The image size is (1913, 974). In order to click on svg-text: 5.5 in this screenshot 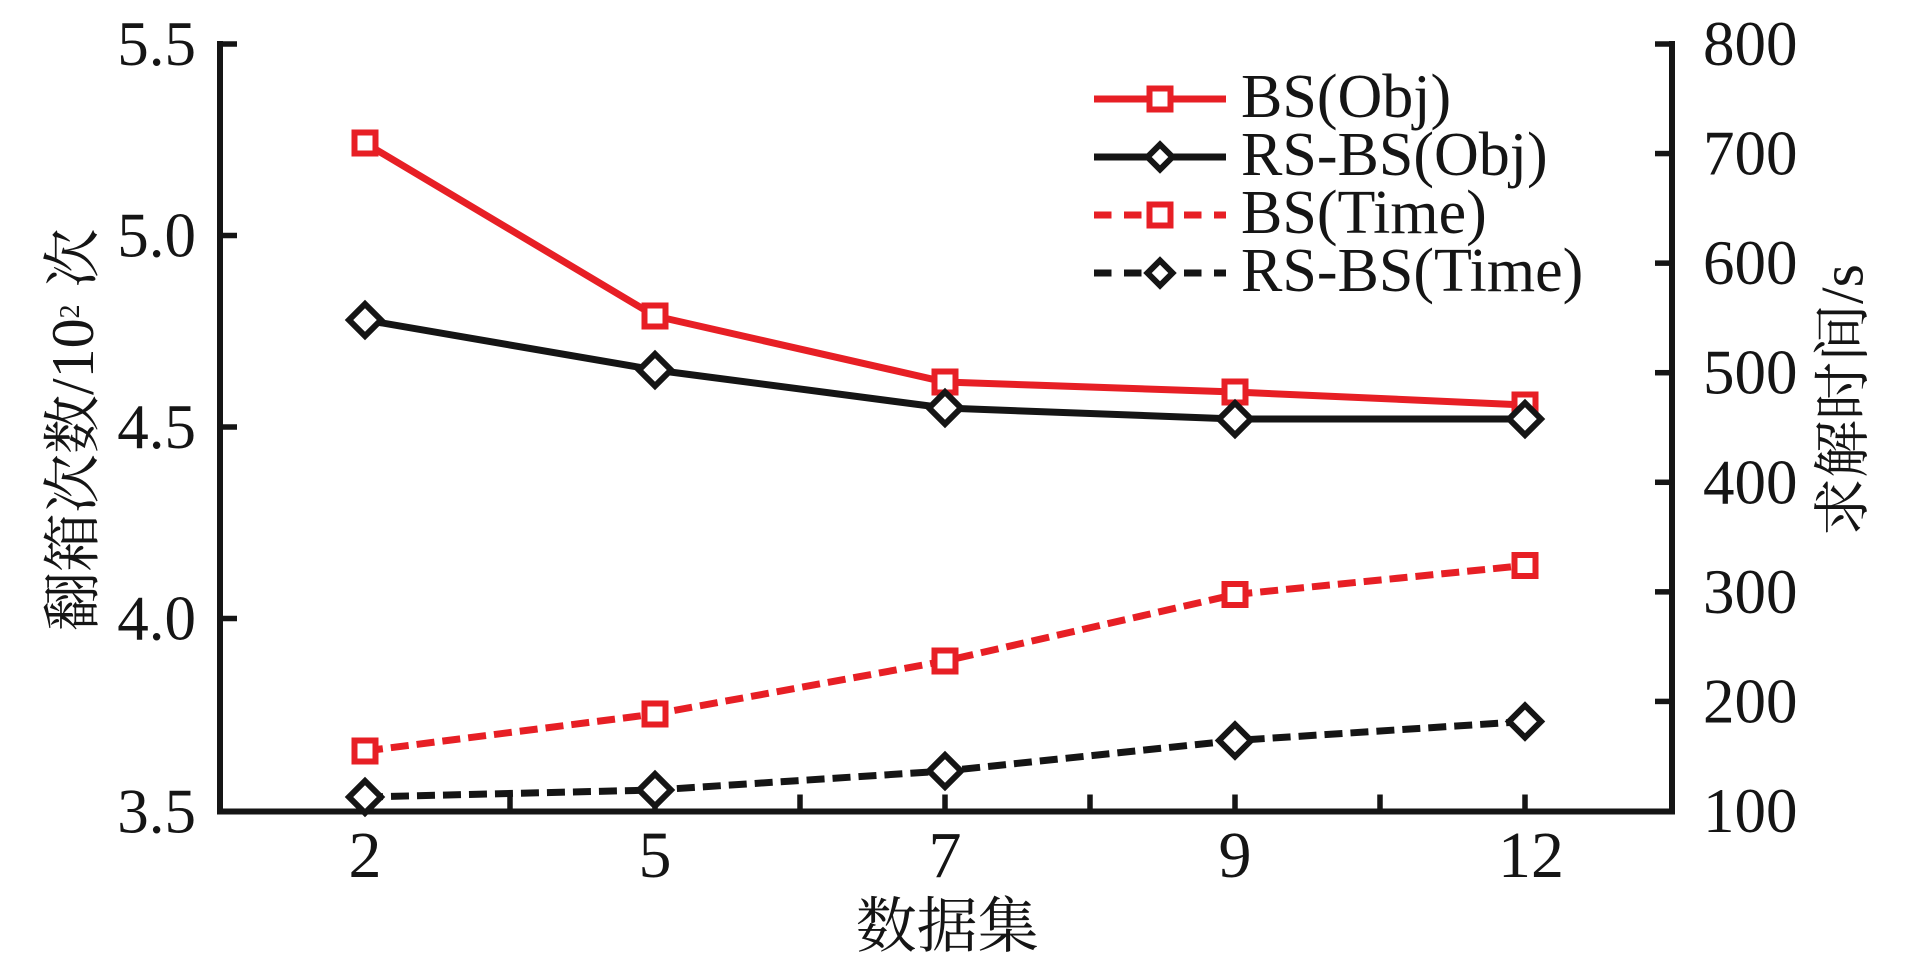, I will do `click(156, 44)`.